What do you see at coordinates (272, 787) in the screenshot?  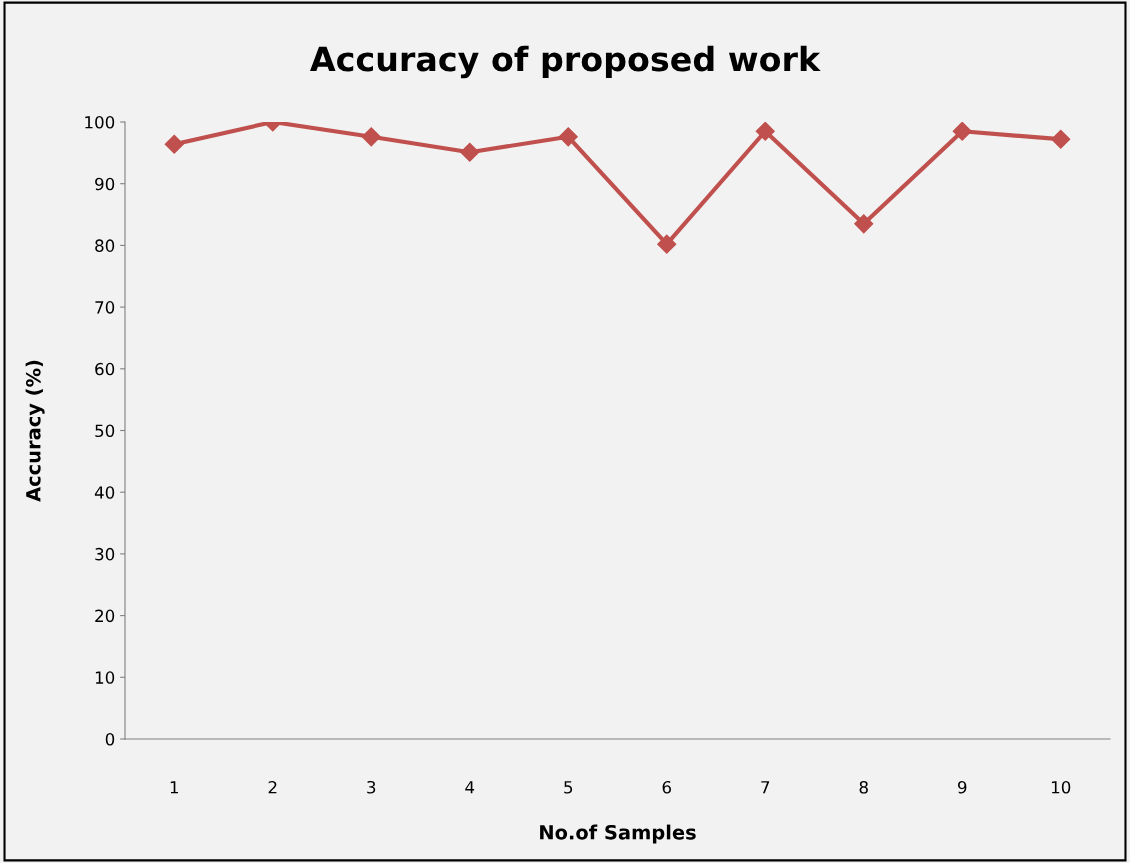 I see `x-tick-label: 2` at bounding box center [272, 787].